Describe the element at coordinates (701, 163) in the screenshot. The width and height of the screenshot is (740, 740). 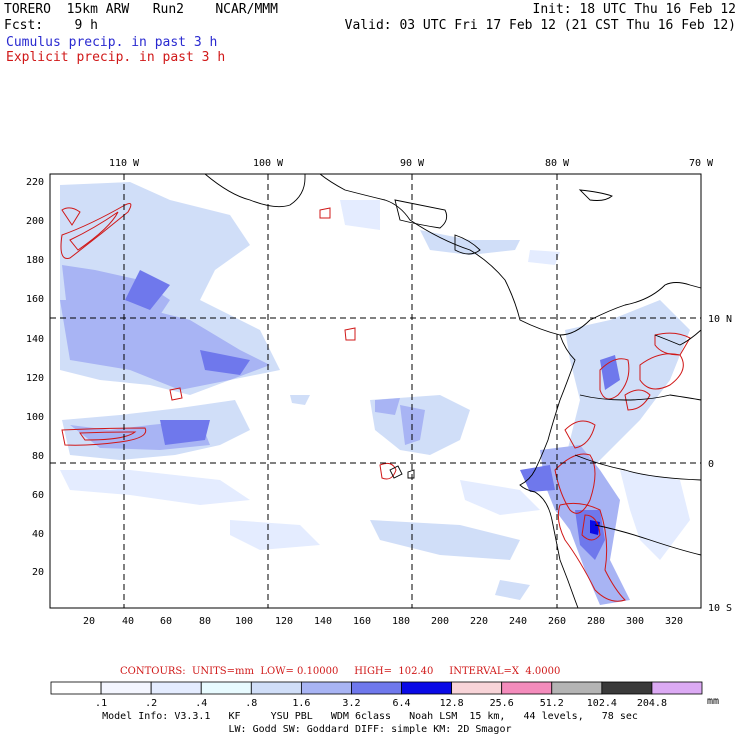
I see `lon-label-70w: 70 W` at that location.